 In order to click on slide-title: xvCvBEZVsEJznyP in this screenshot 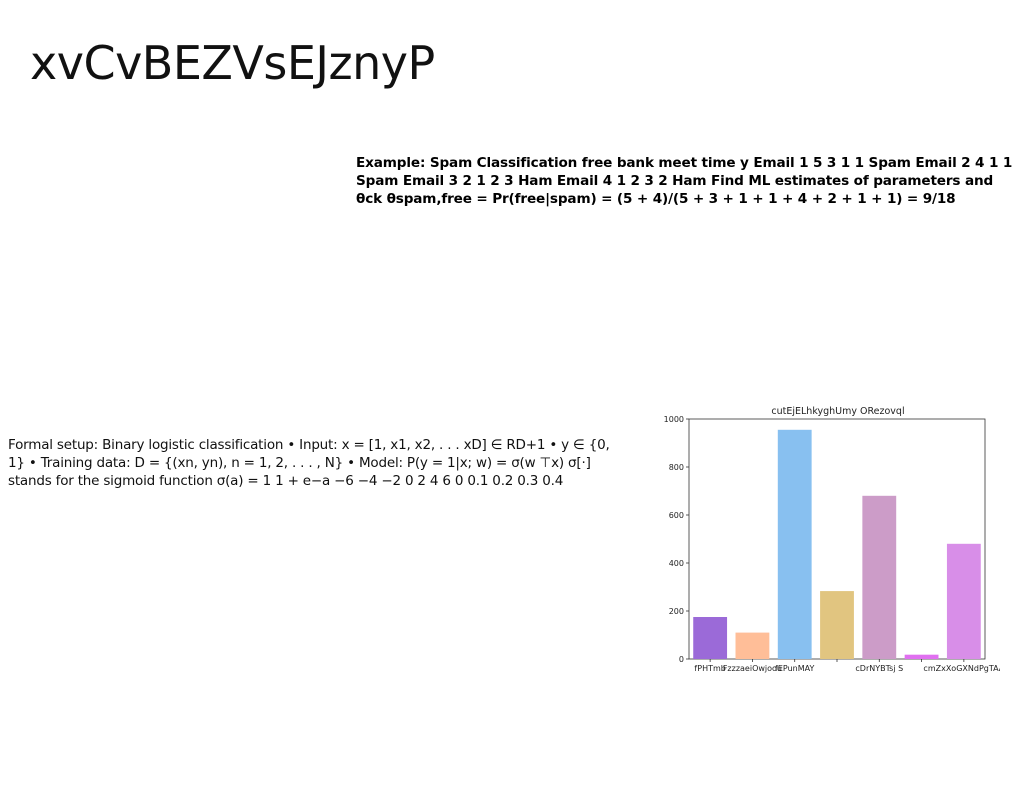, I will do `click(232, 63)`.